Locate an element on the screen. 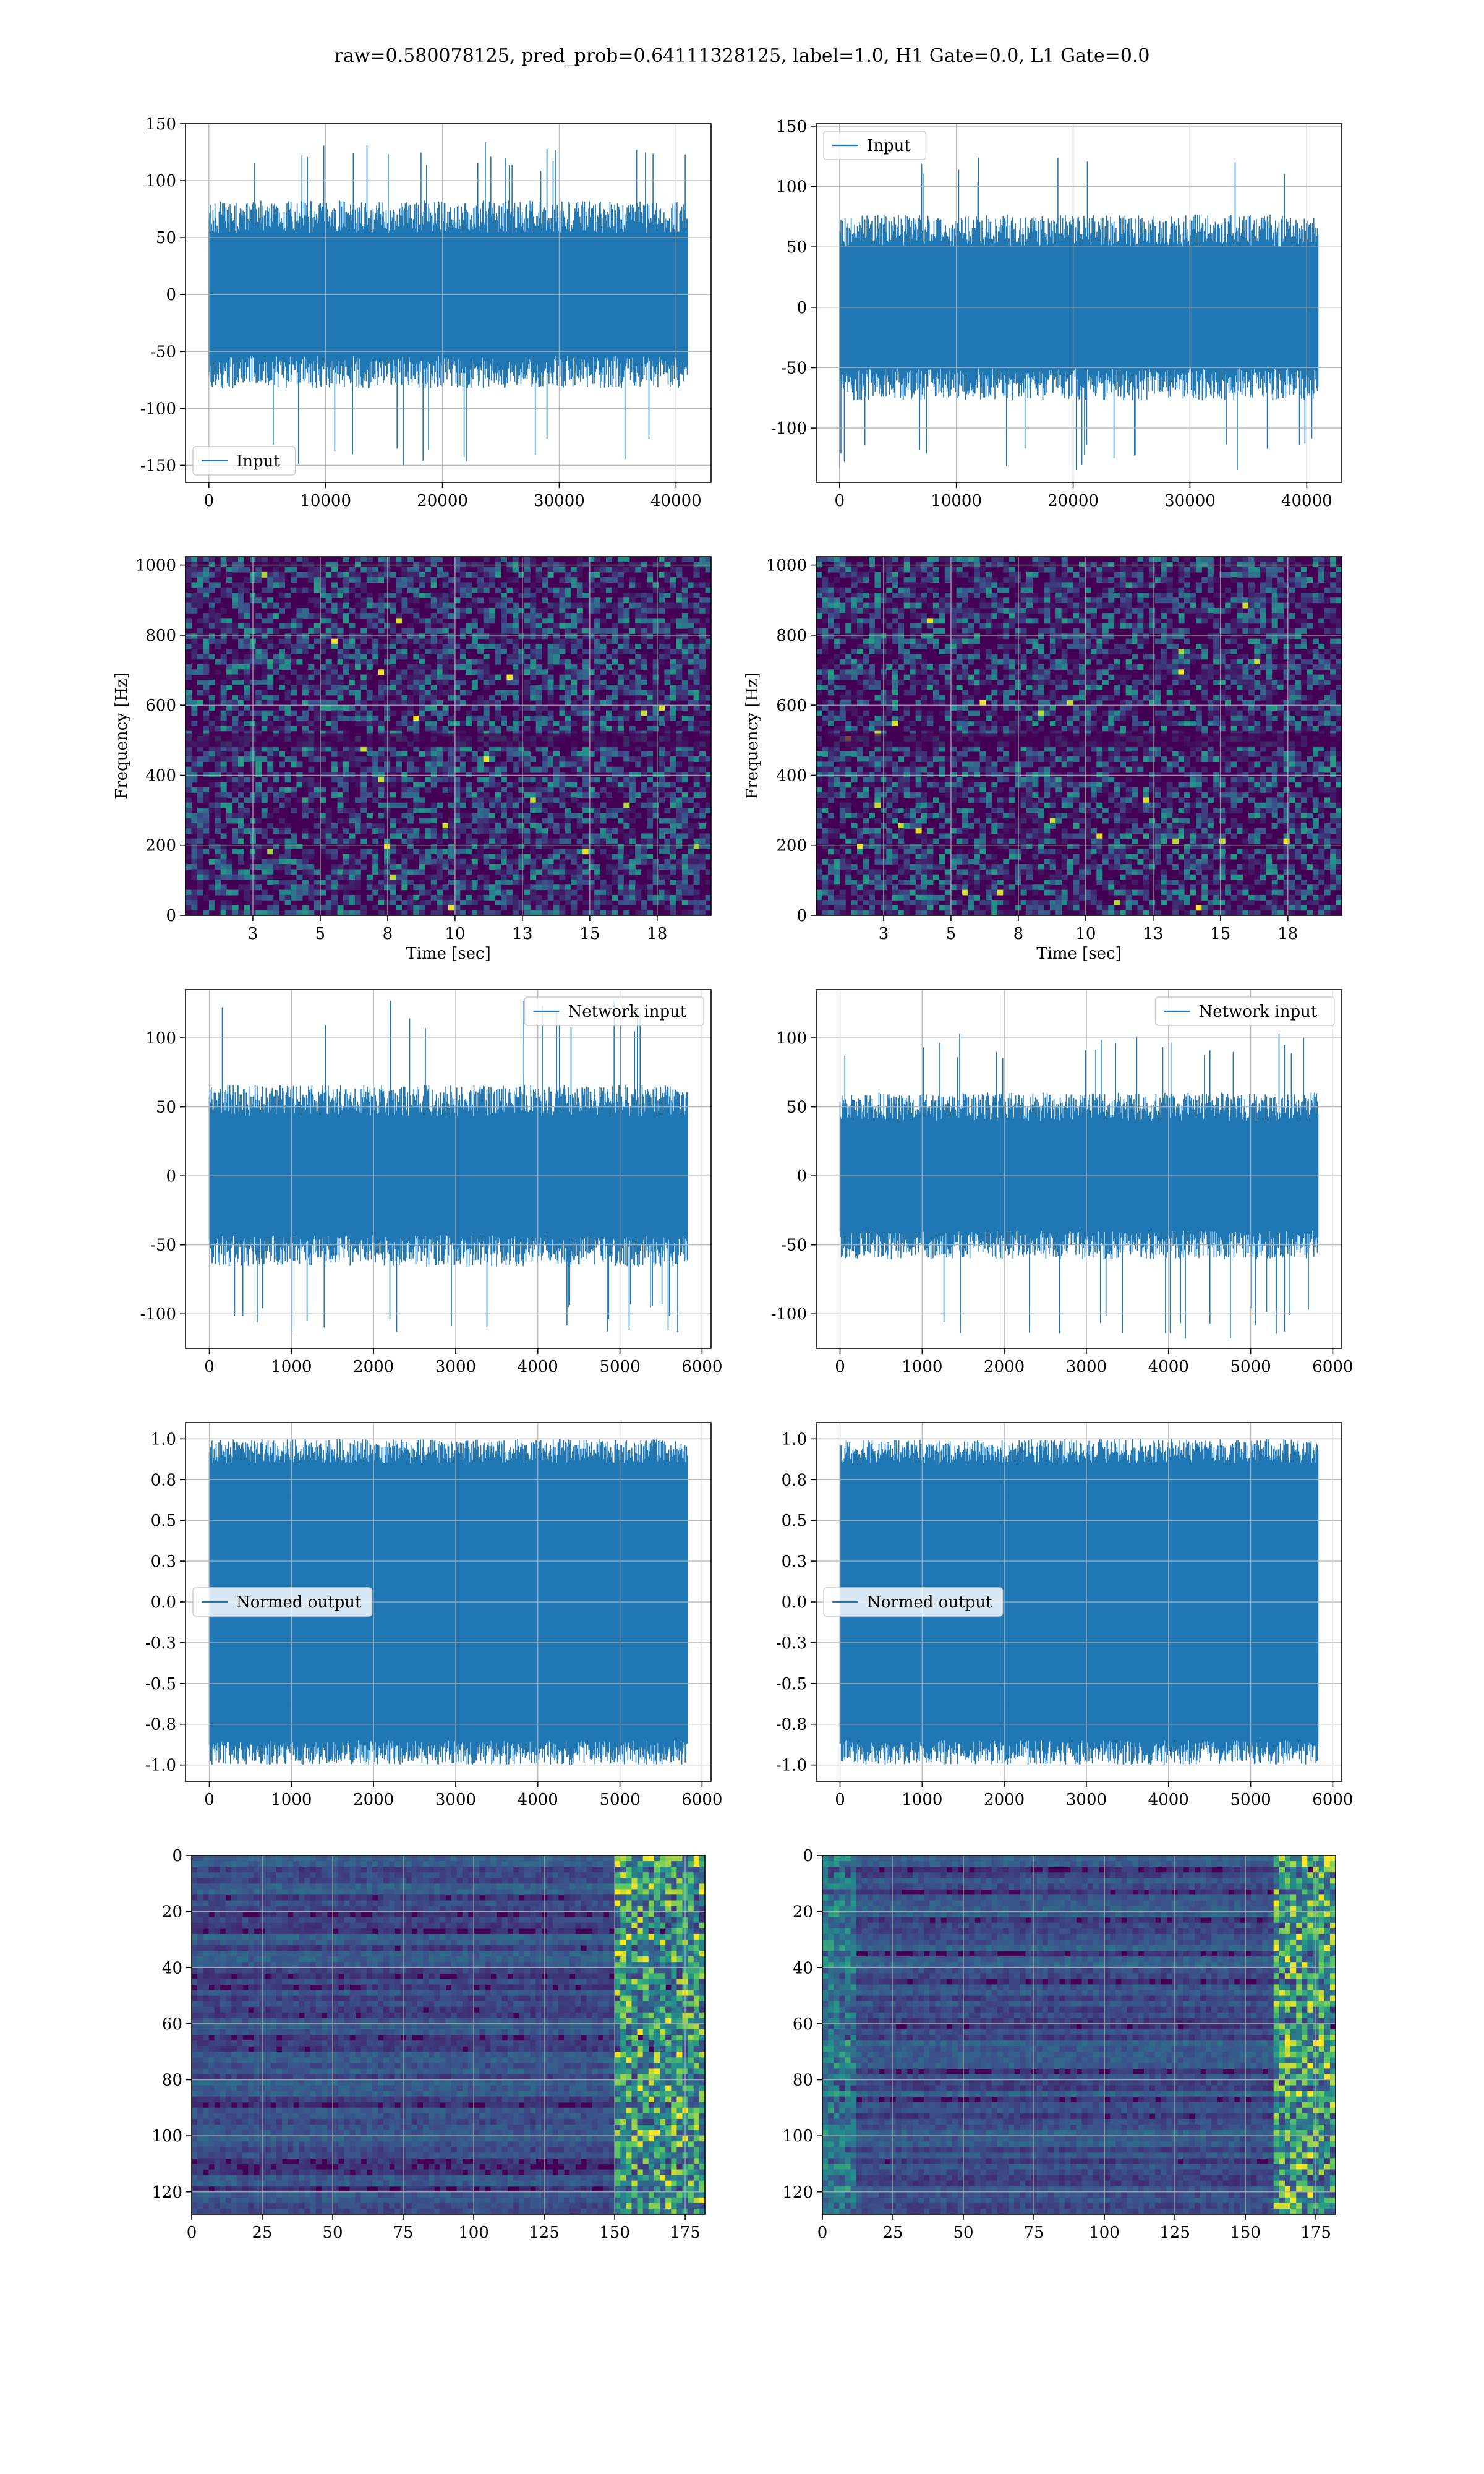 The height and width of the screenshot is (2474, 1484). y-tick-label: 150 is located at coordinates (160, 124).